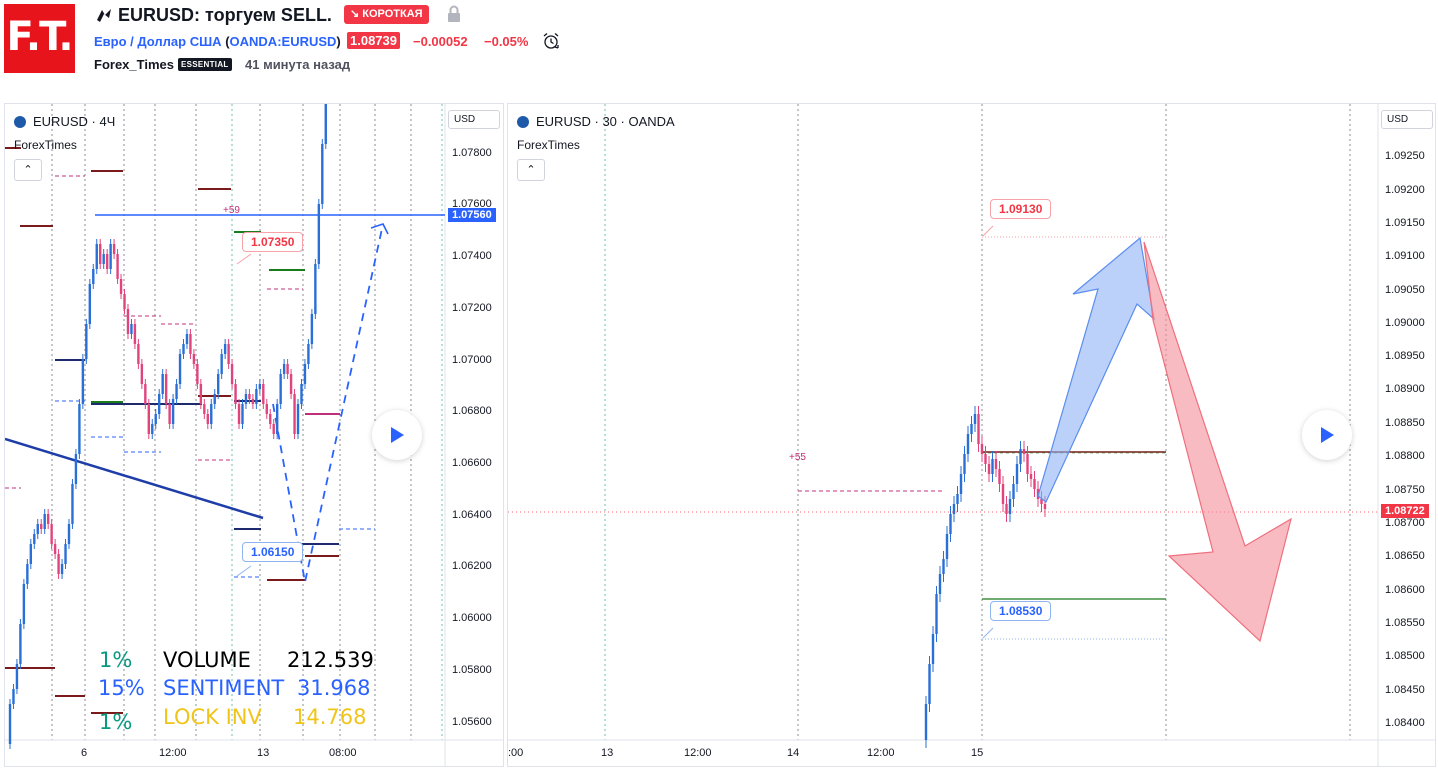  What do you see at coordinates (1021, 209) in the screenshot?
I see `right-target-up-label: 1.09130` at bounding box center [1021, 209].